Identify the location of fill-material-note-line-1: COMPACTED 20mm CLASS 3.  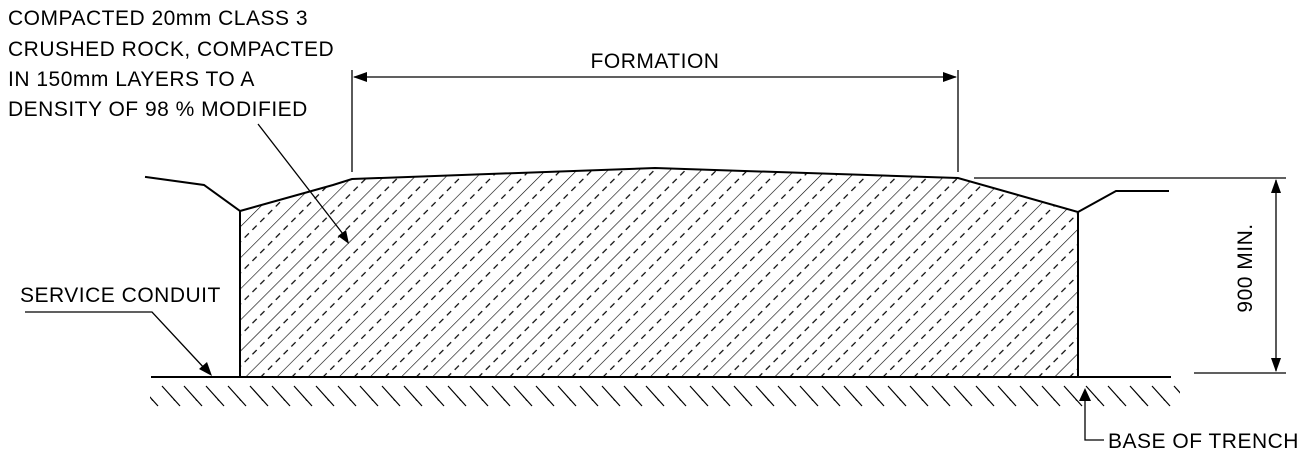
(158, 18).